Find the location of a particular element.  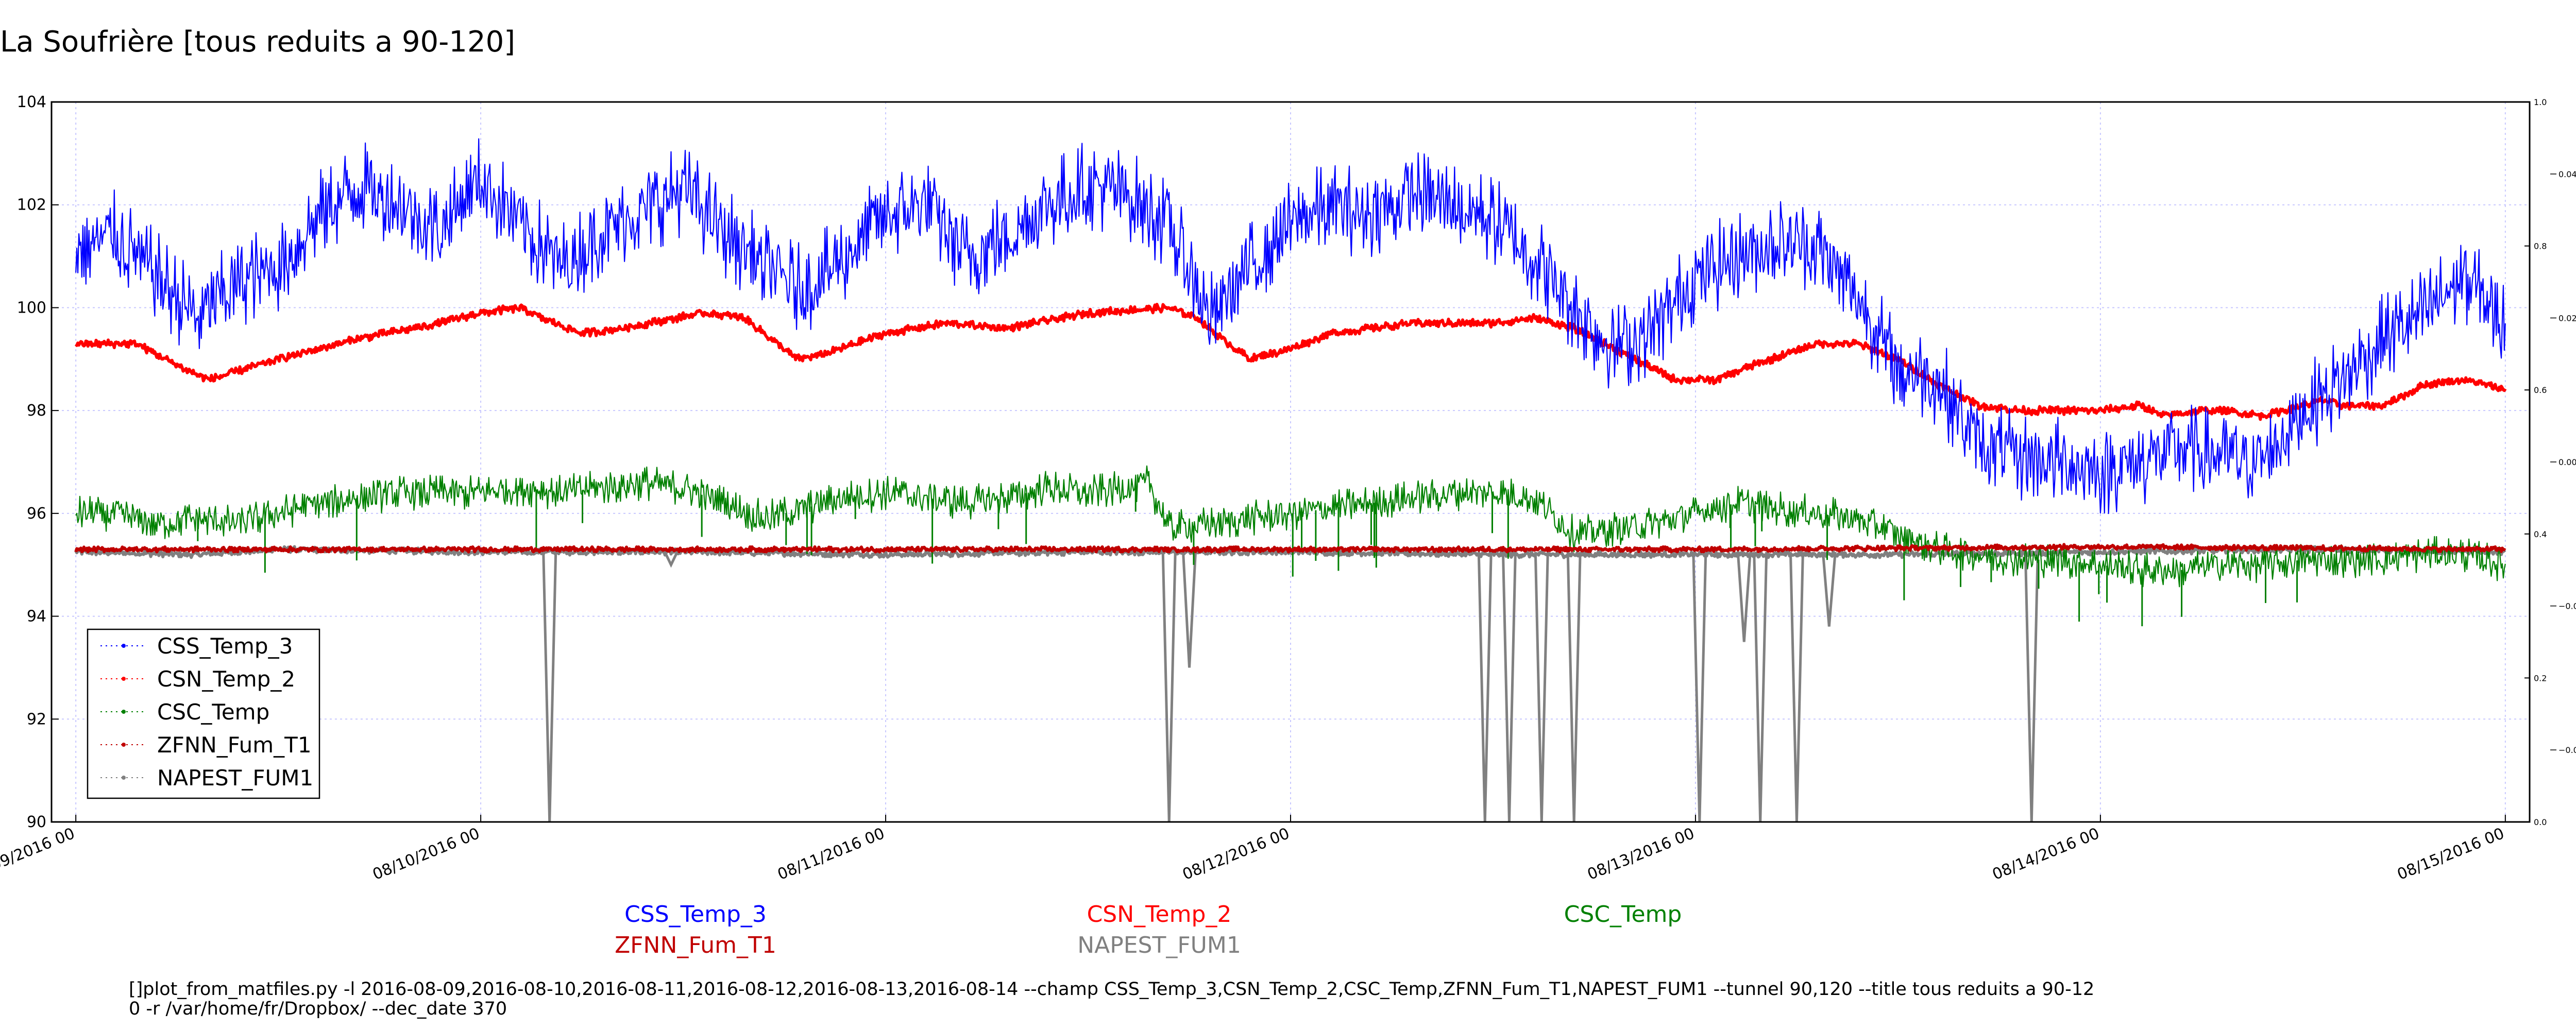

legend-item-css-temp-3: CSS_Temp_3 is located at coordinates (196, 646).